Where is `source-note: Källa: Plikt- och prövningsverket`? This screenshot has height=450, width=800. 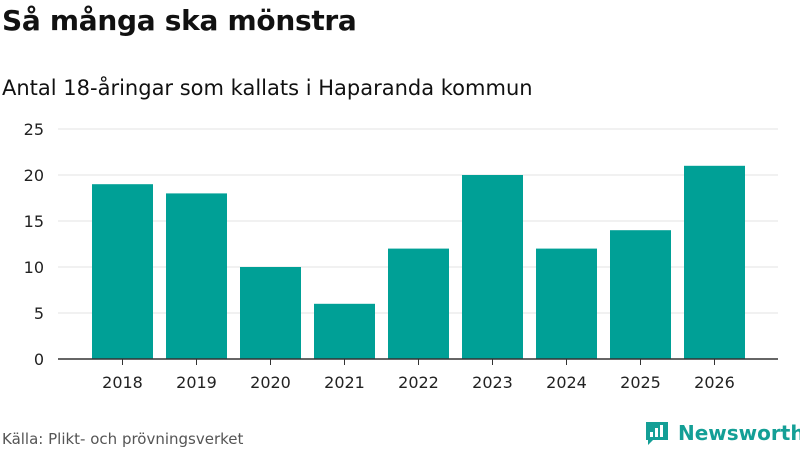
source-note: Källa: Plikt- och prövningsverket is located at coordinates (123, 439).